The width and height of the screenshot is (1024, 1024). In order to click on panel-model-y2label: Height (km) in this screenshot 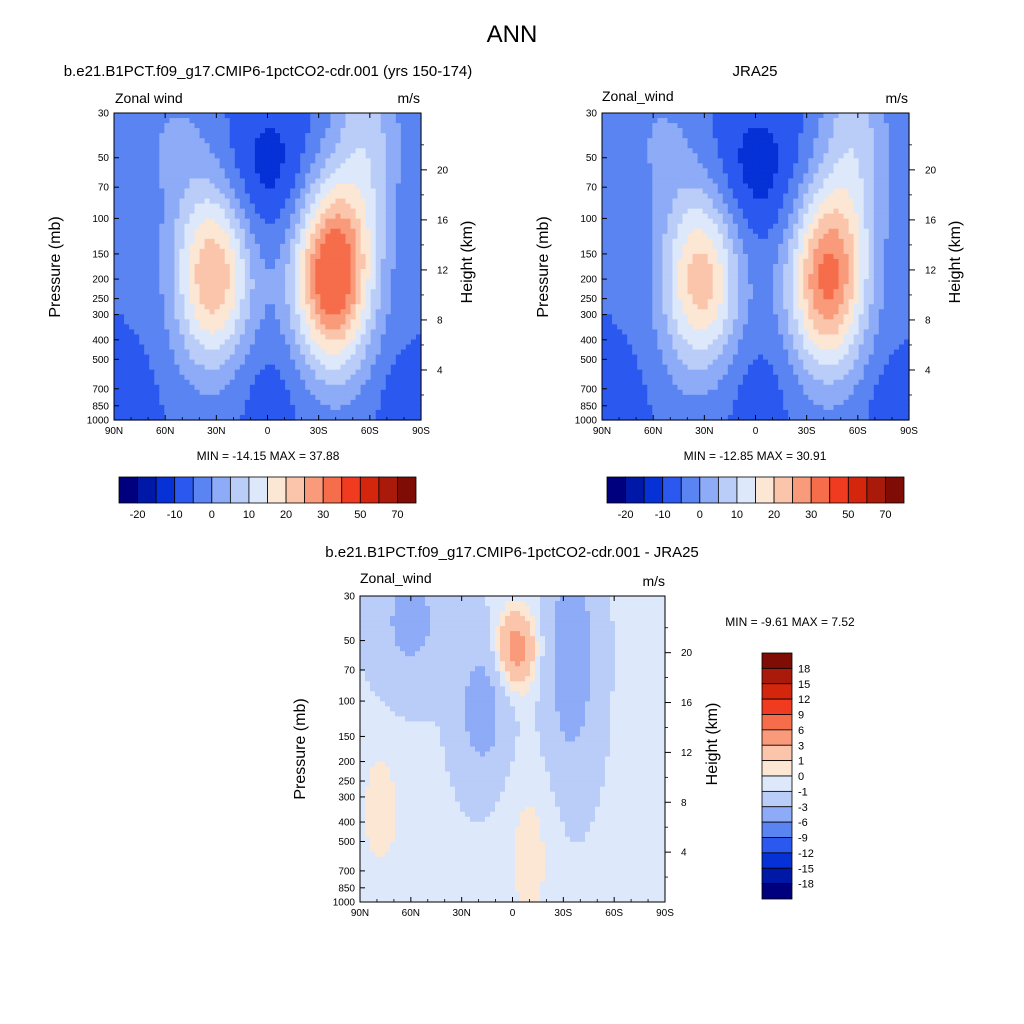, I will do `click(467, 262)`.